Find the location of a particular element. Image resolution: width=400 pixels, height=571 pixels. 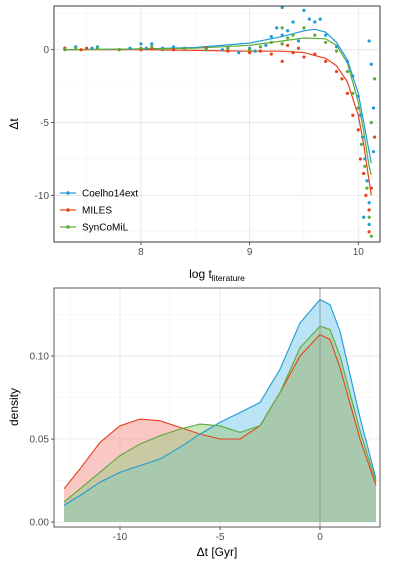

scatter-y-tick-label: -5 is located at coordinates (44, 123).